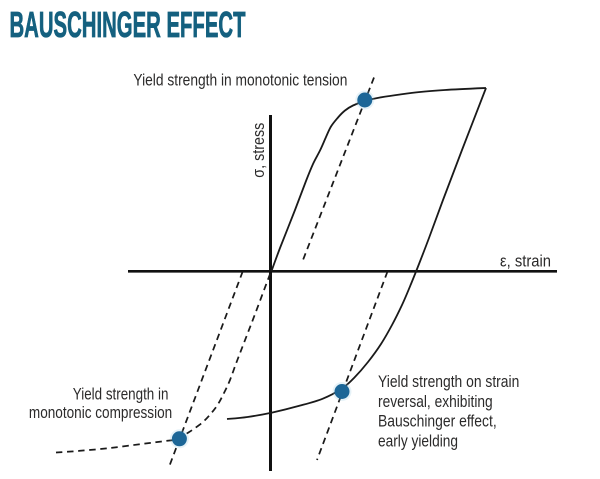  What do you see at coordinates (121, 394) in the screenshot?
I see `svg-text: Yield strength in` at bounding box center [121, 394].